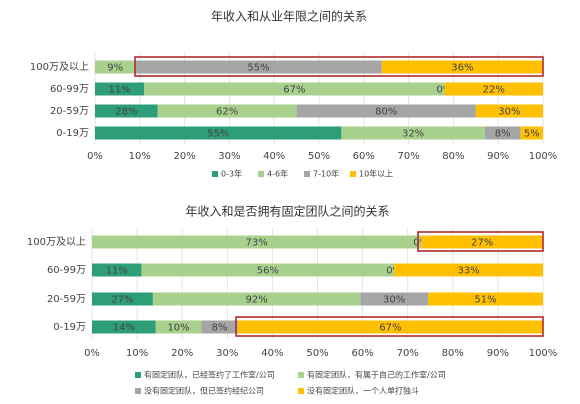 This screenshot has width=580, height=404. I want to click on data-label: 22%, so click(494, 90).